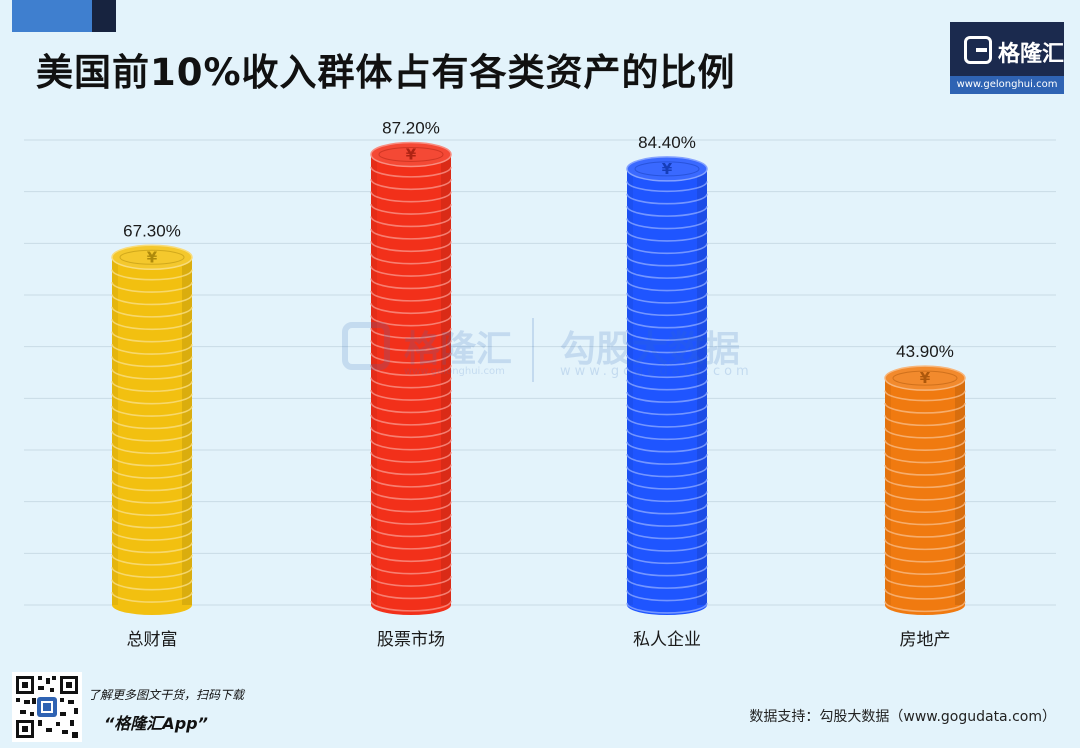 Image resolution: width=1080 pixels, height=748 pixels. Describe the element at coordinates (411, 127) in the screenshot. I see `value-label: 87.20%` at that location.